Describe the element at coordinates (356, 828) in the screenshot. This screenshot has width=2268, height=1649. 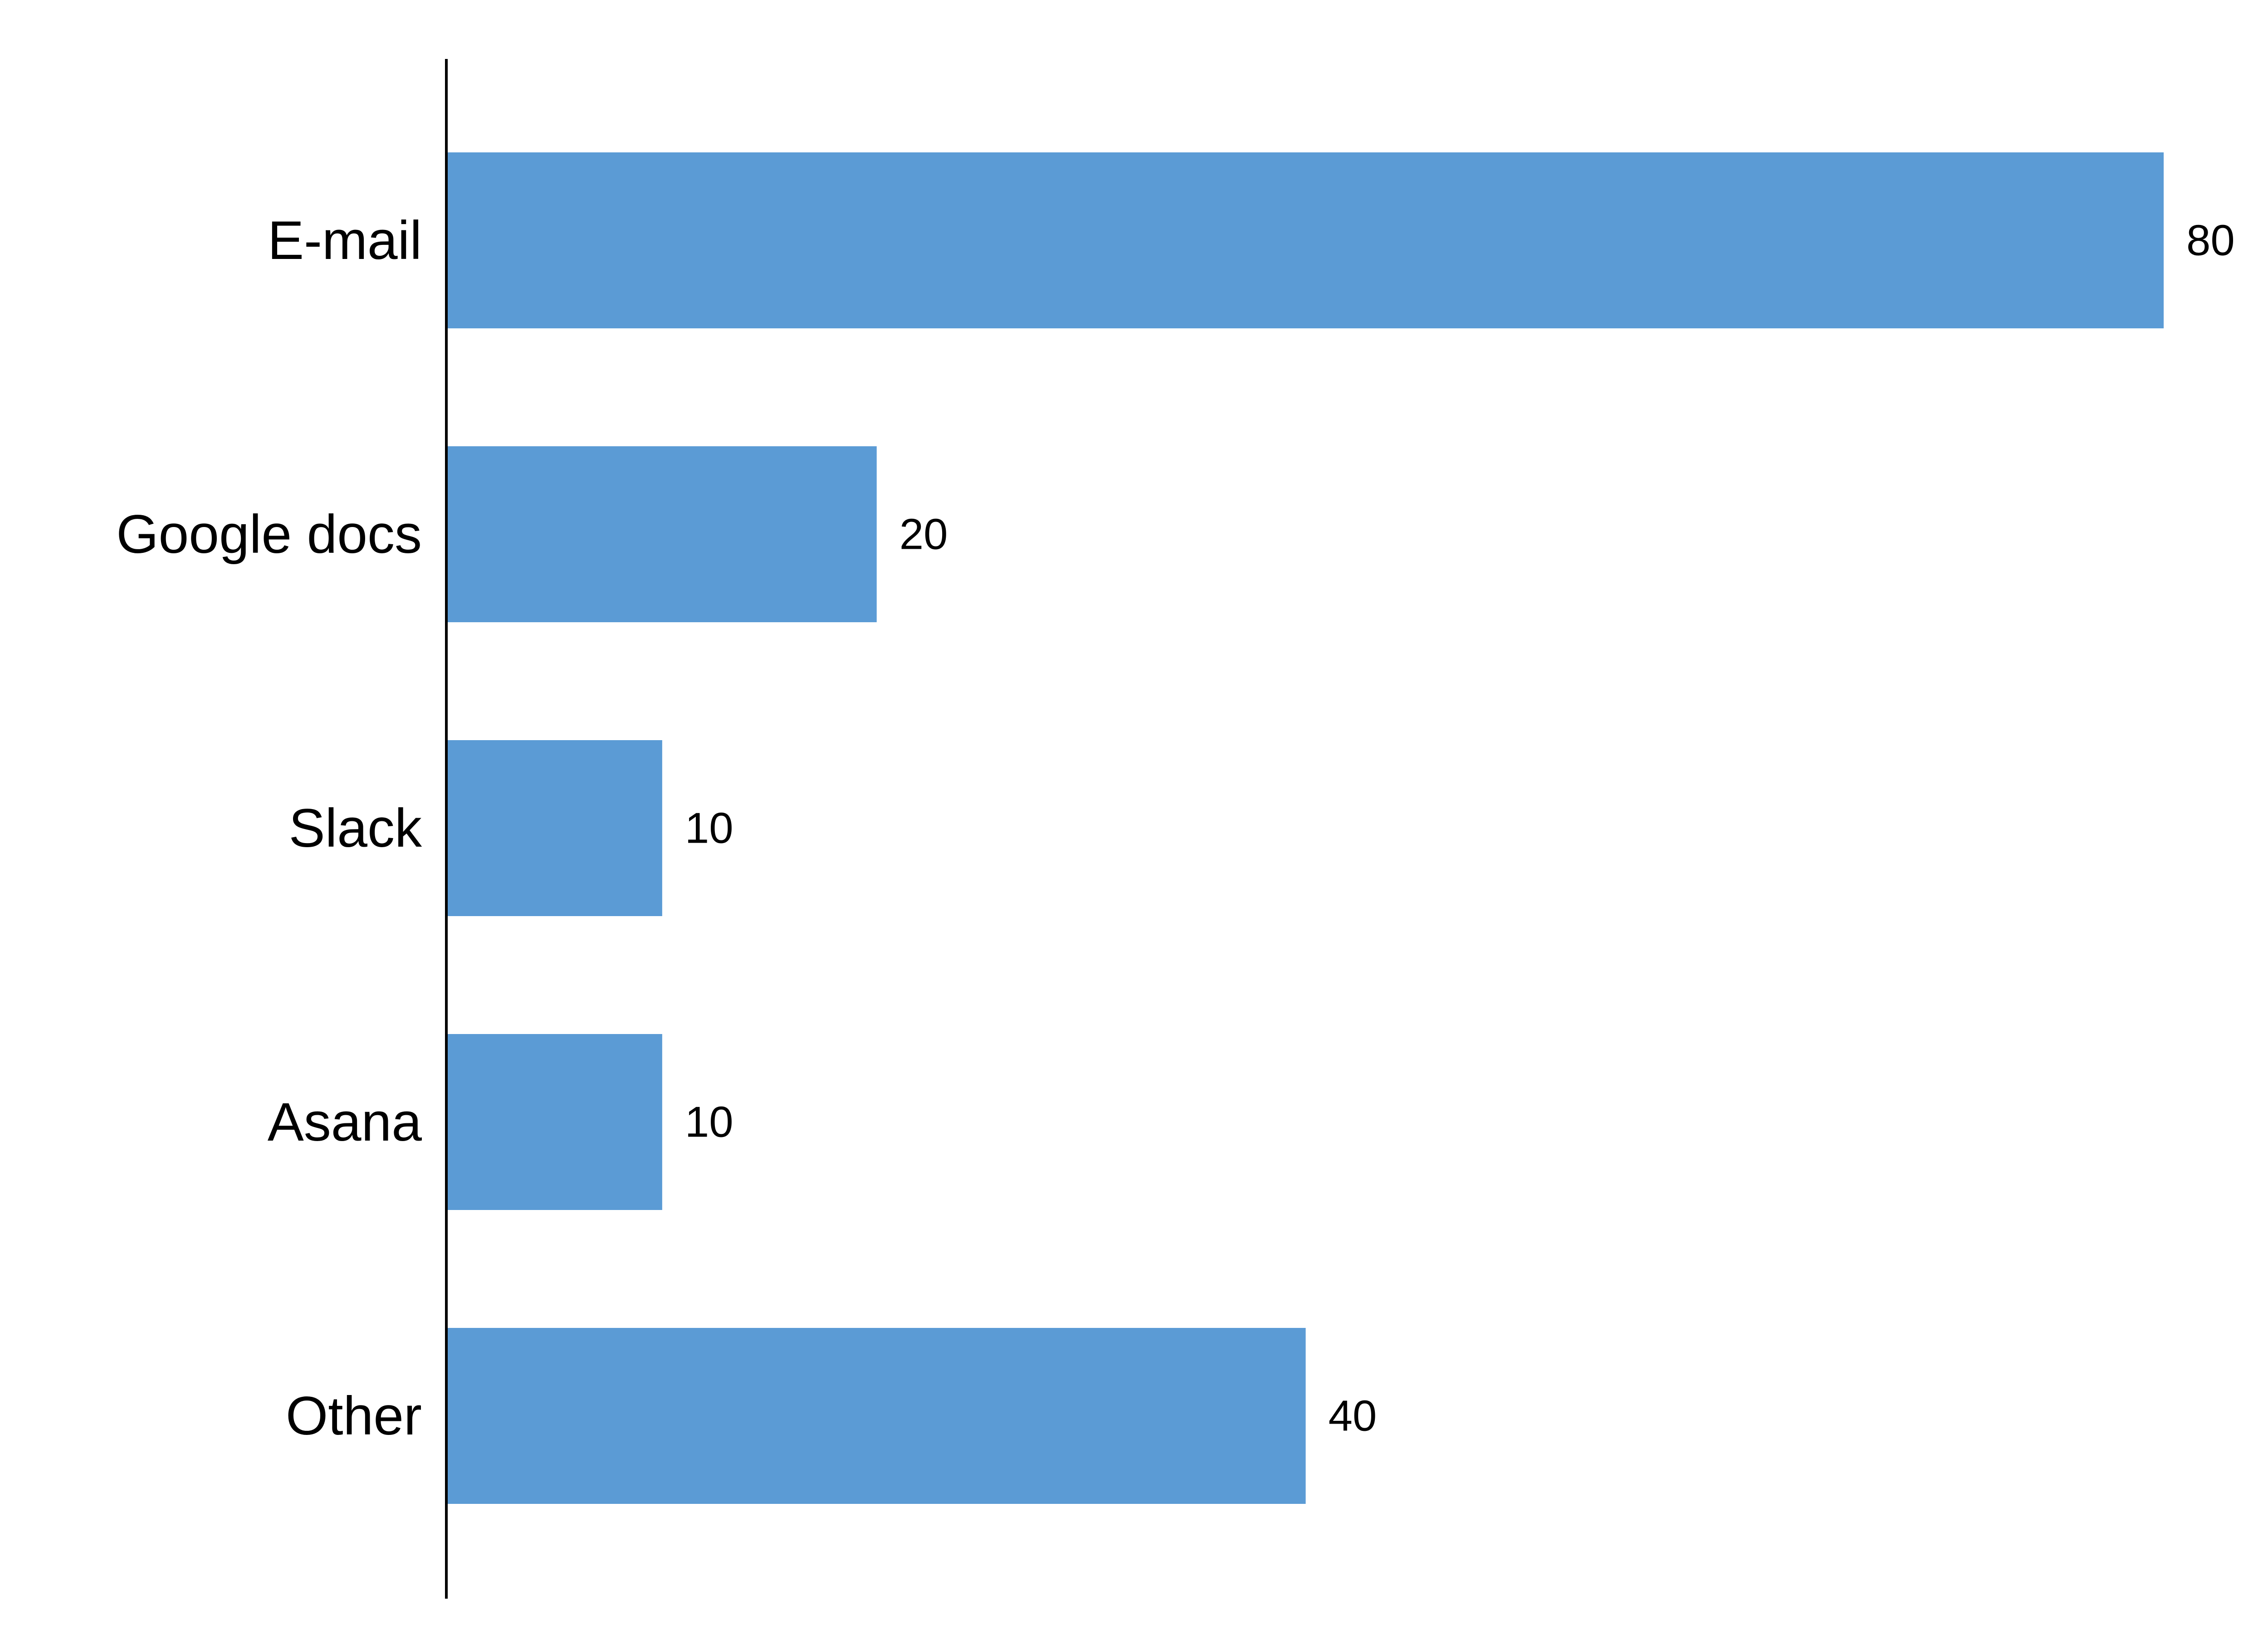
I see `category-label-slack: Slack` at that location.